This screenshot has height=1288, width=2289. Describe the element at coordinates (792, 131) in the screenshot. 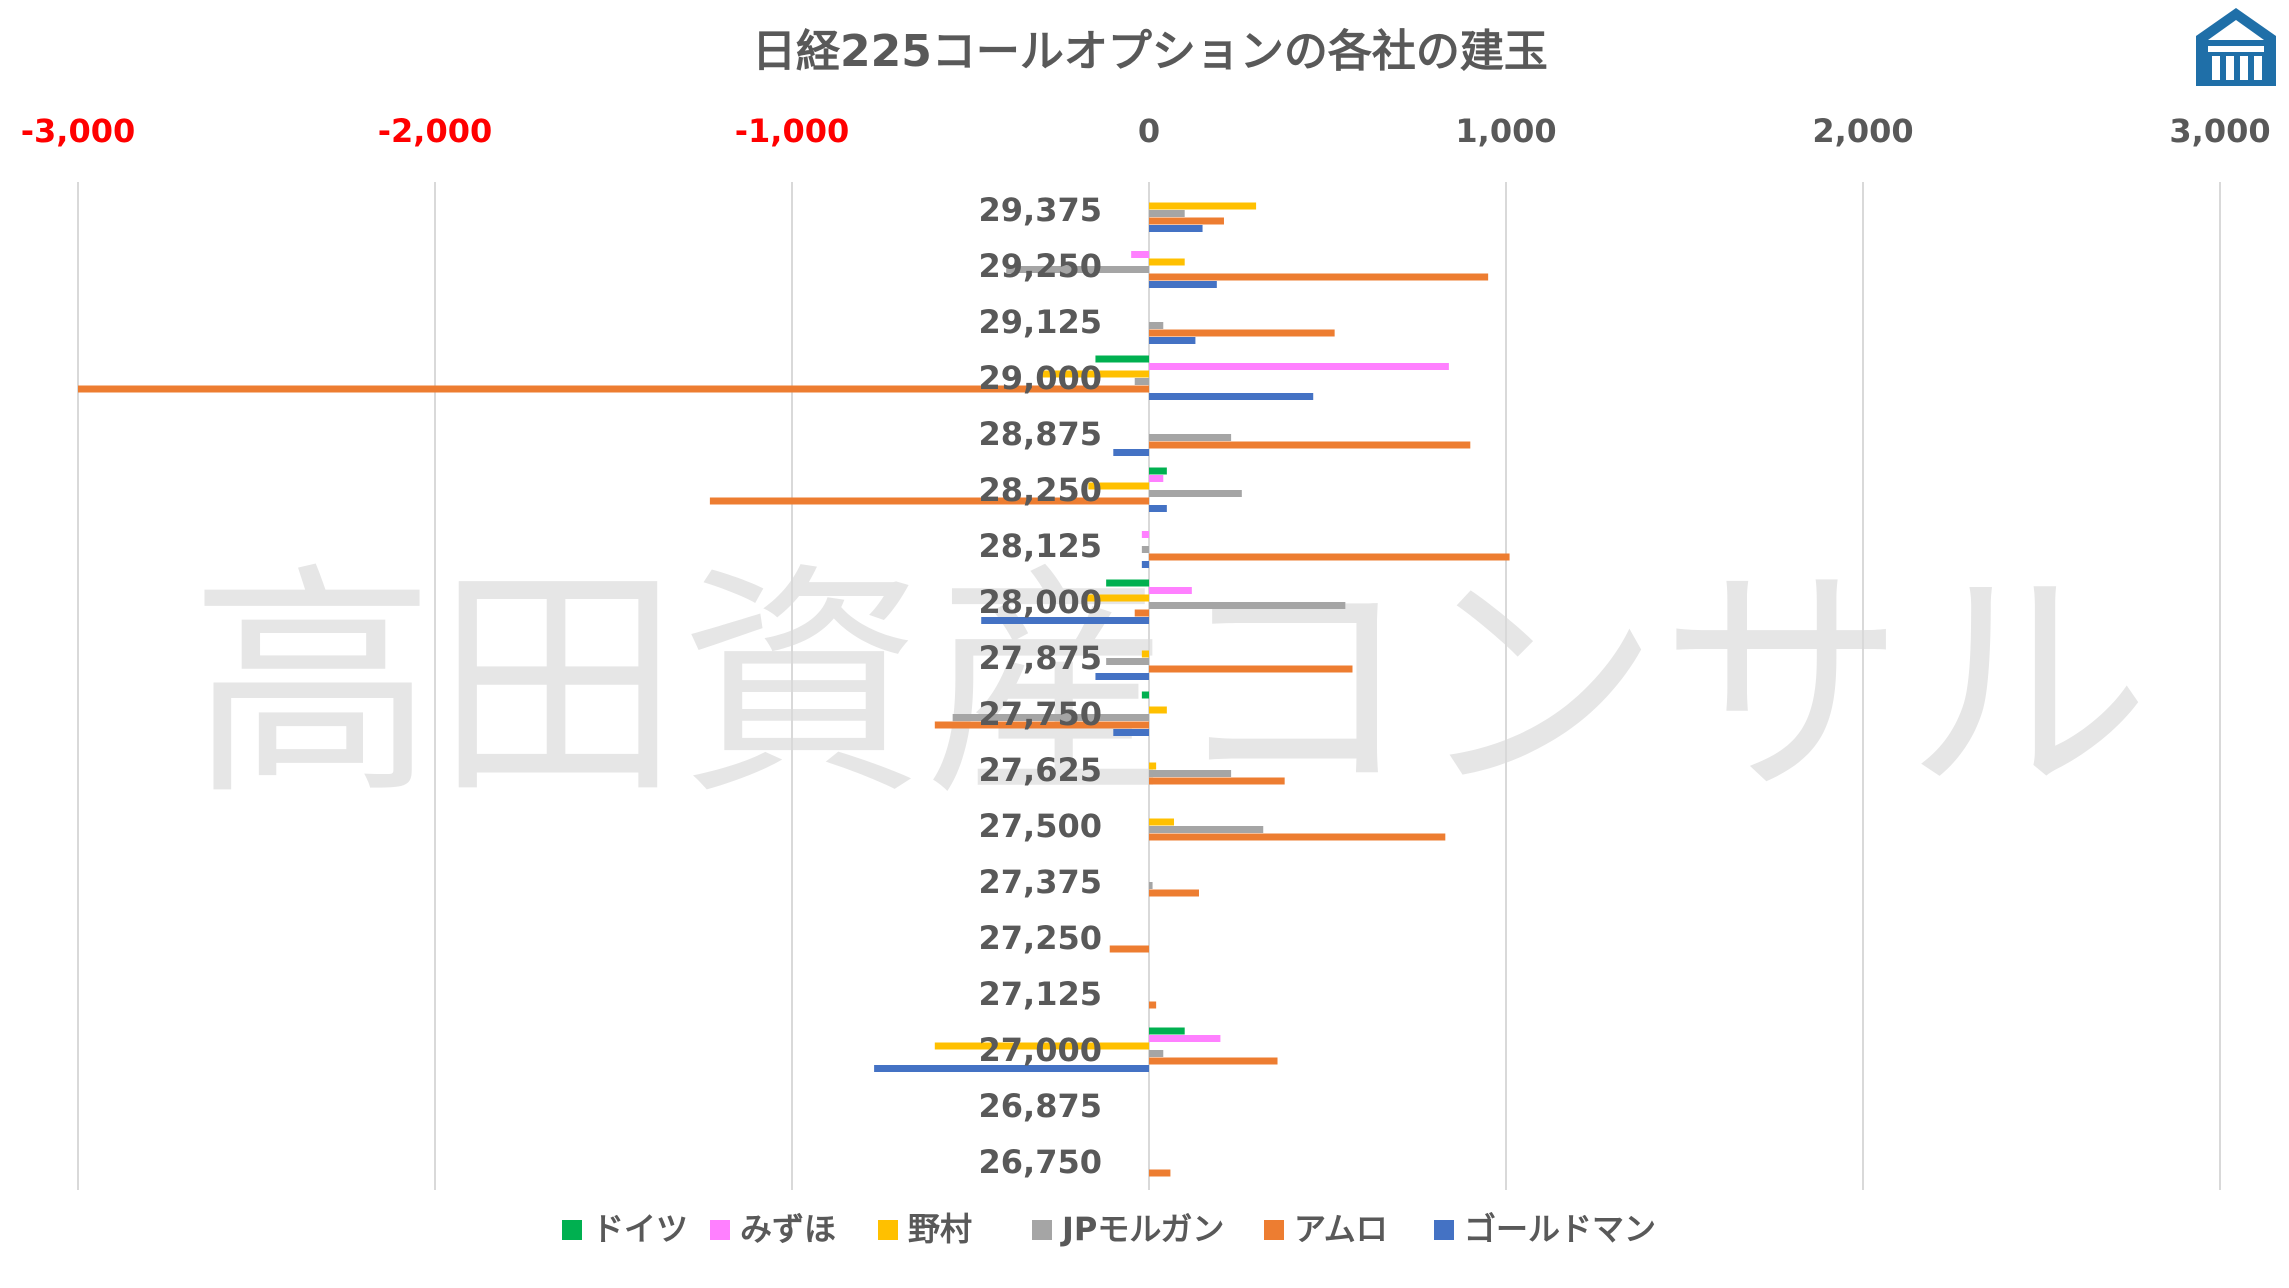

I see `x-tick-label: -1,000` at that location.